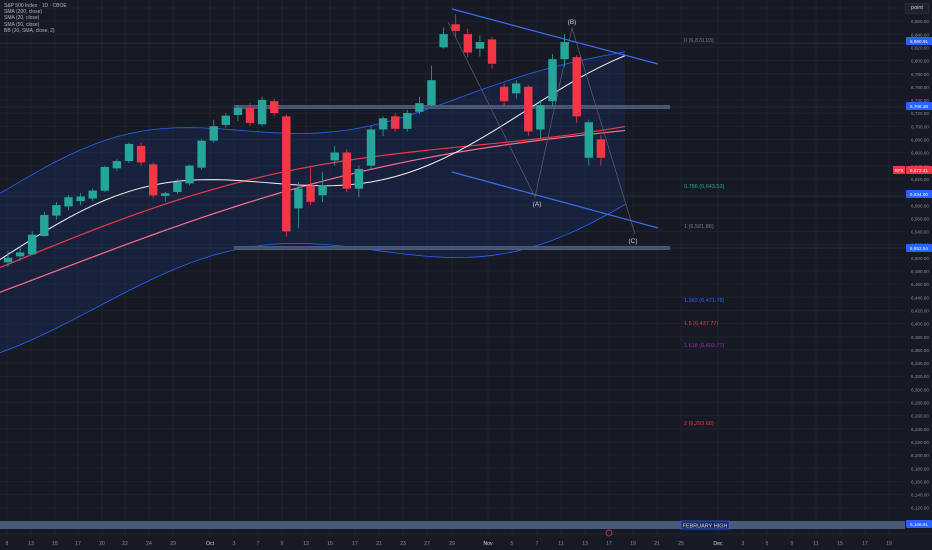  What do you see at coordinates (920, 61) in the screenshot?
I see `price-tick-label: 6,800.00` at bounding box center [920, 61].